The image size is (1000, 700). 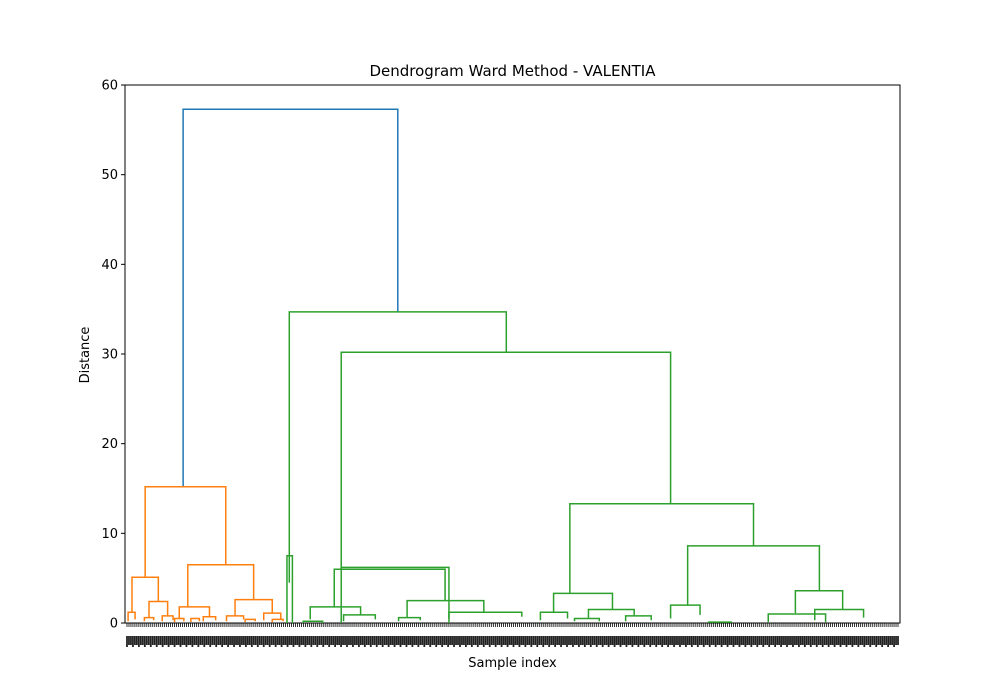 I want to click on y-tick-label-30: 30, so click(x=109, y=355).